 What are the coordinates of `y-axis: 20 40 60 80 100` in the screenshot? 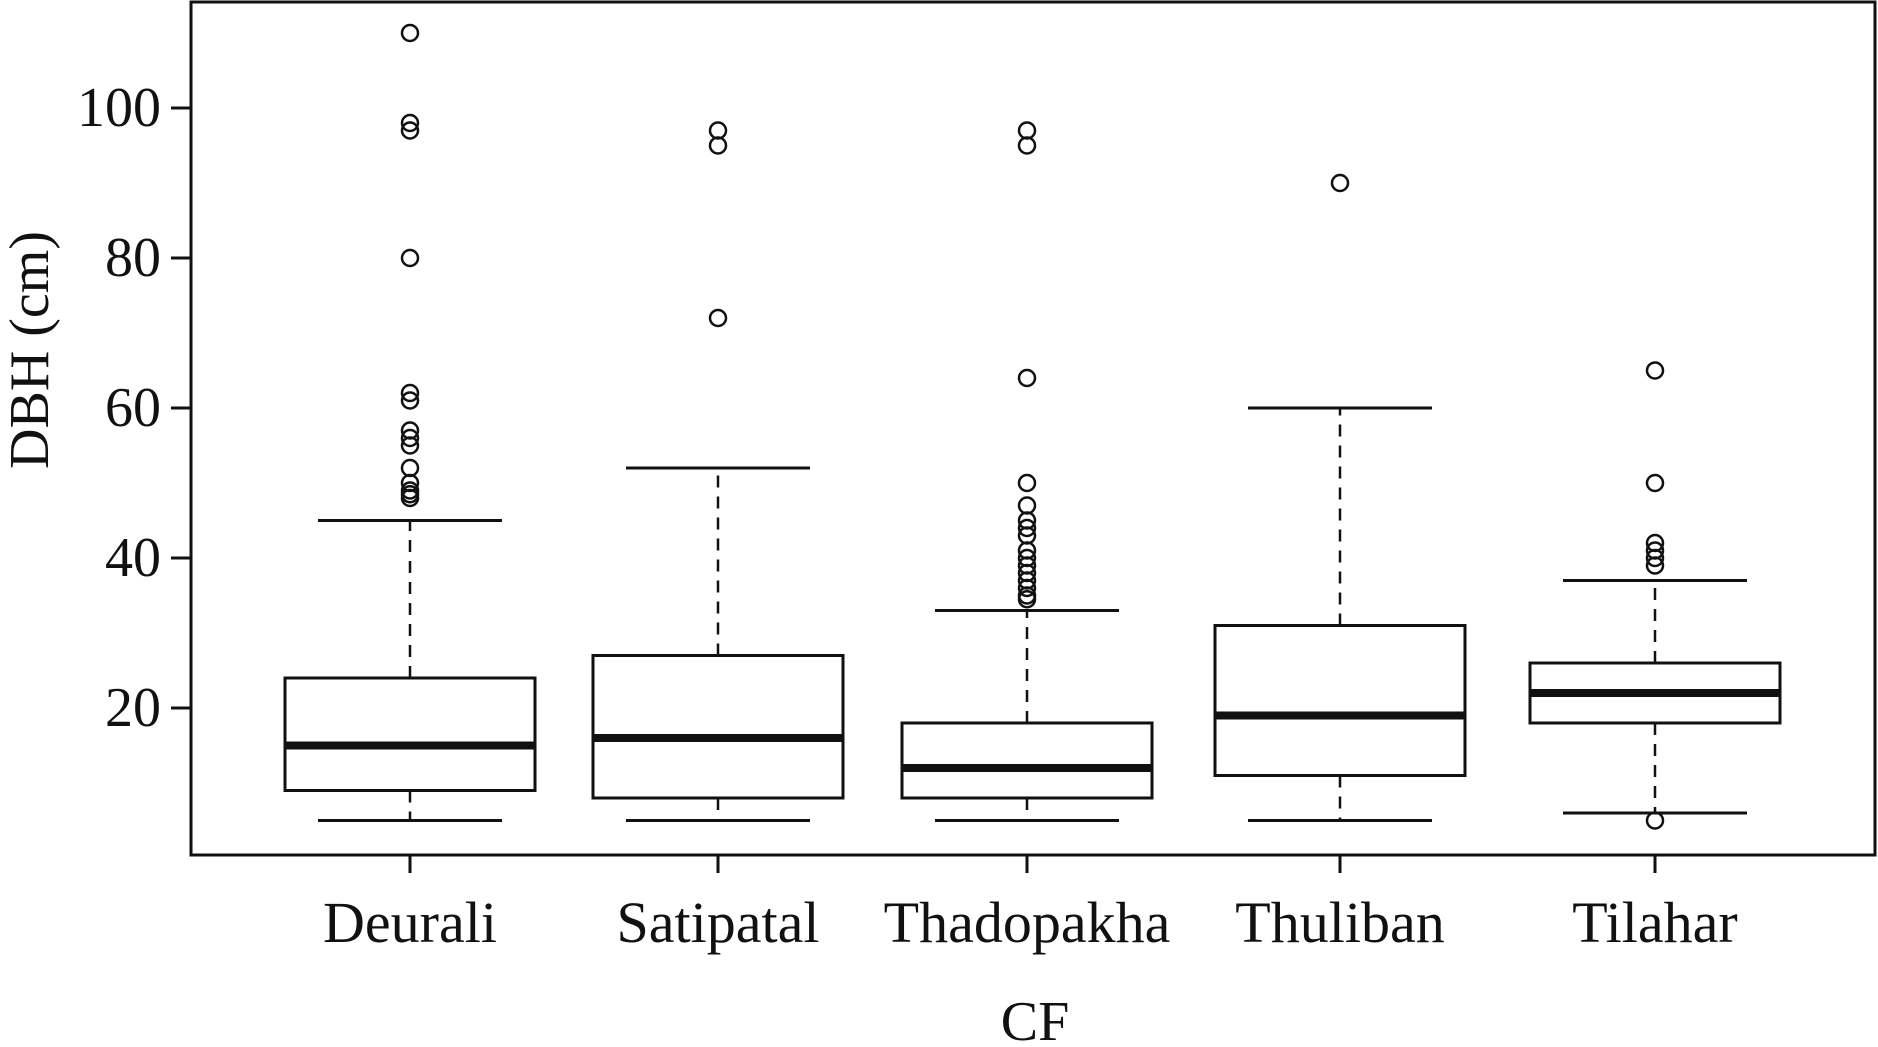 It's located at (134, 408).